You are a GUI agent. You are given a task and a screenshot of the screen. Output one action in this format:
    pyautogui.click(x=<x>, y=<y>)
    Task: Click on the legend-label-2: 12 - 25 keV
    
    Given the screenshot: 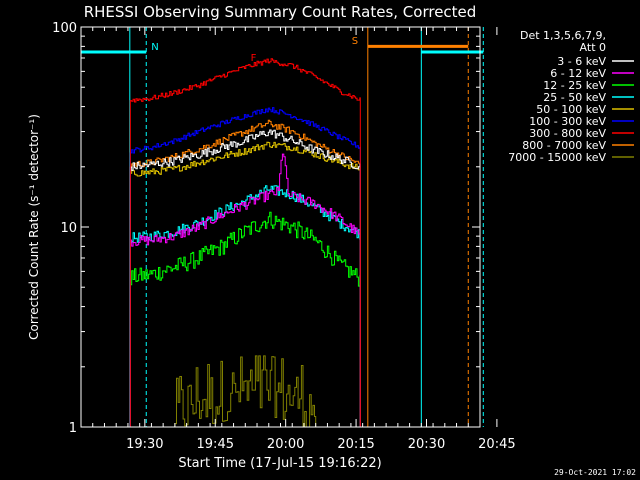 What is the action you would take?
    pyautogui.click(x=574, y=85)
    